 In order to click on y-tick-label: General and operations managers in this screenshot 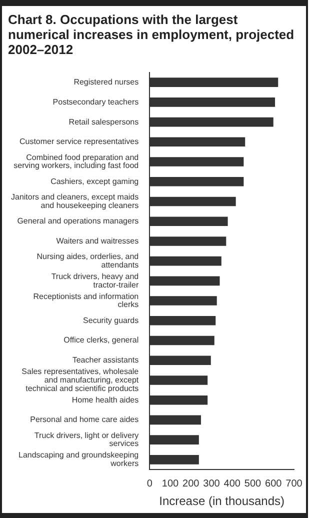, I will do `click(78, 221)`.